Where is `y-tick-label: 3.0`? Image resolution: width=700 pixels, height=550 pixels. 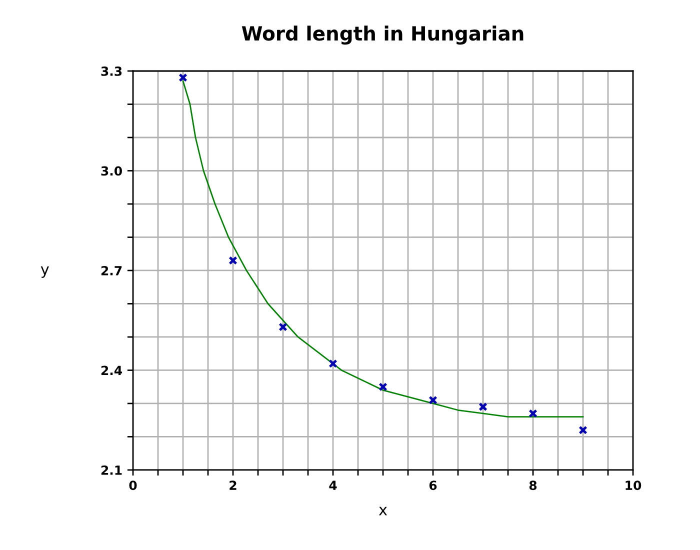
y-tick-label: 3.0 is located at coordinates (111, 171).